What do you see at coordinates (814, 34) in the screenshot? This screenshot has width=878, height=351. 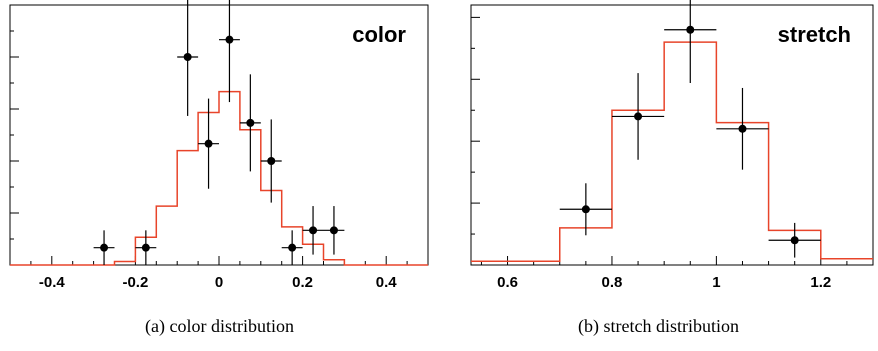 I see `panel-title-stretch: stretch` at bounding box center [814, 34].